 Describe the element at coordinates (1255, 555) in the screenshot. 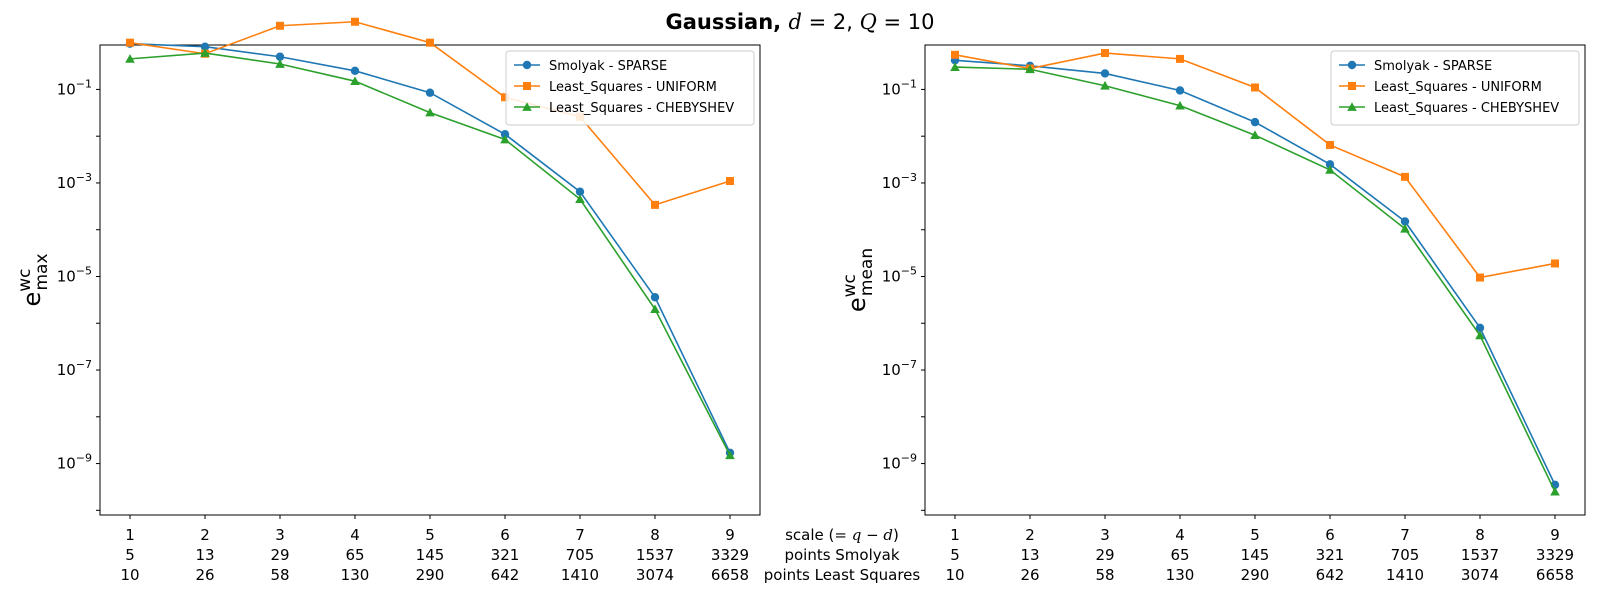

I see `x-tick-label-points-smolyak: 145` at that location.